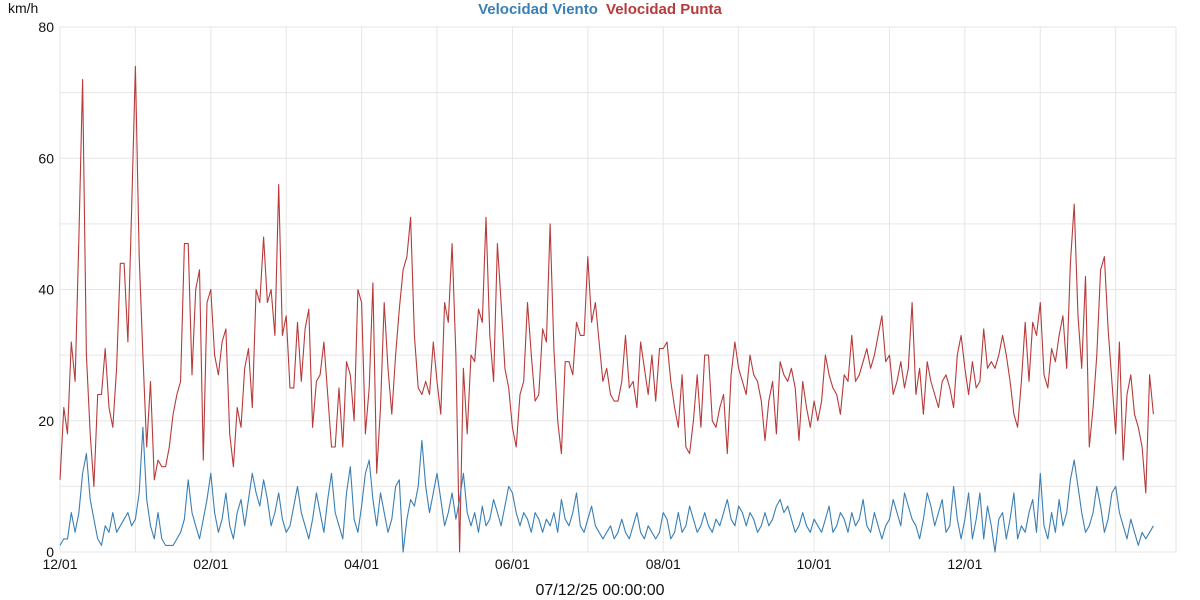 Image resolution: width=1200 pixels, height=600 pixels. I want to click on x-tick-label: 02/01, so click(210, 564).